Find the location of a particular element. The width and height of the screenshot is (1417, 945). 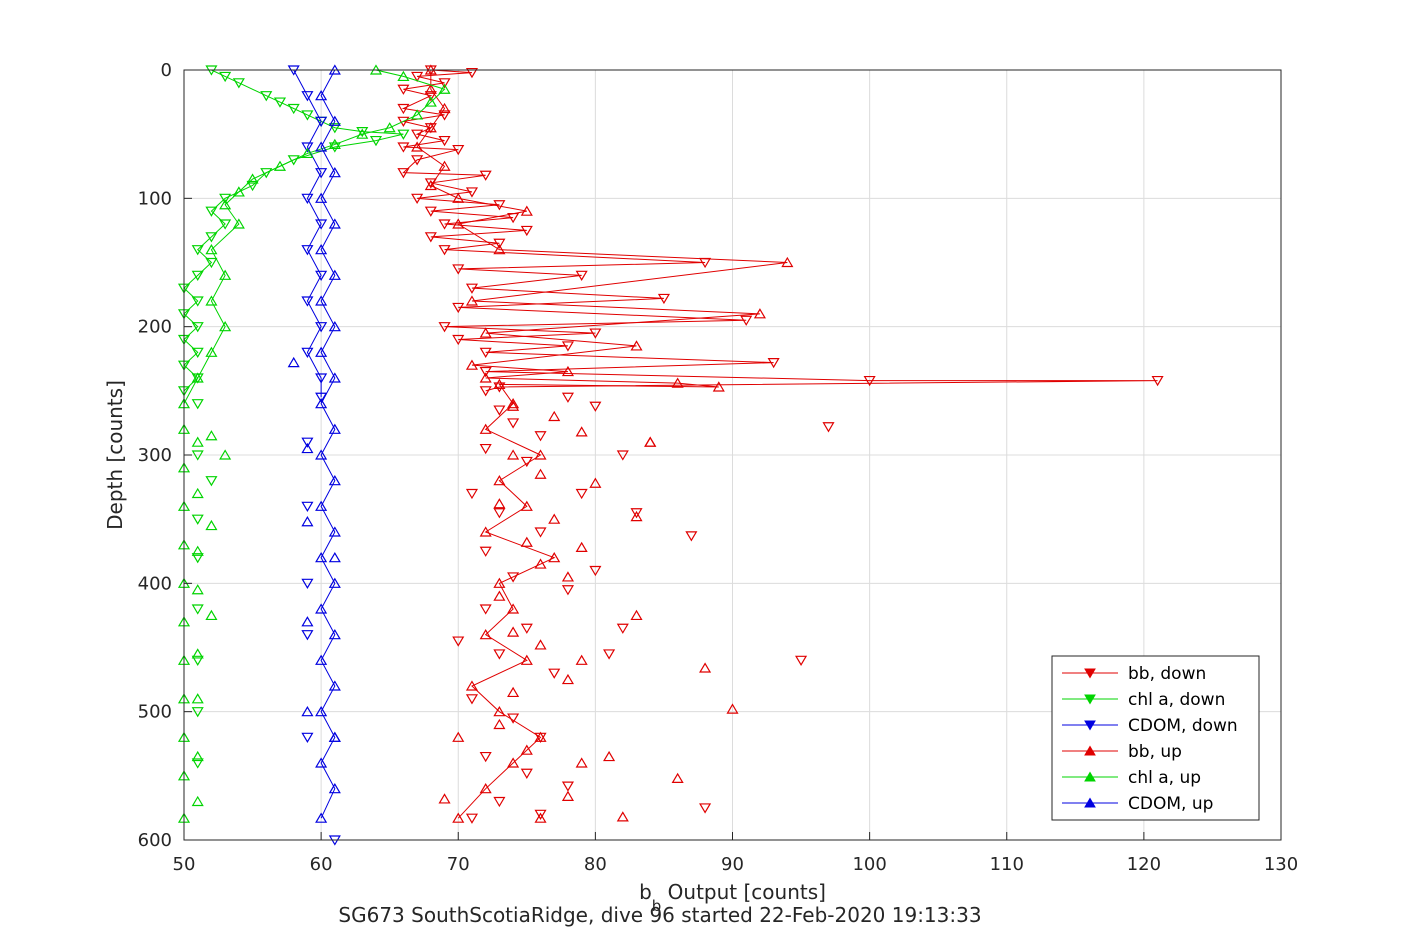

x-axis: 50 60 70 80 90 100 110 120 130 is located at coordinates (735, 853).